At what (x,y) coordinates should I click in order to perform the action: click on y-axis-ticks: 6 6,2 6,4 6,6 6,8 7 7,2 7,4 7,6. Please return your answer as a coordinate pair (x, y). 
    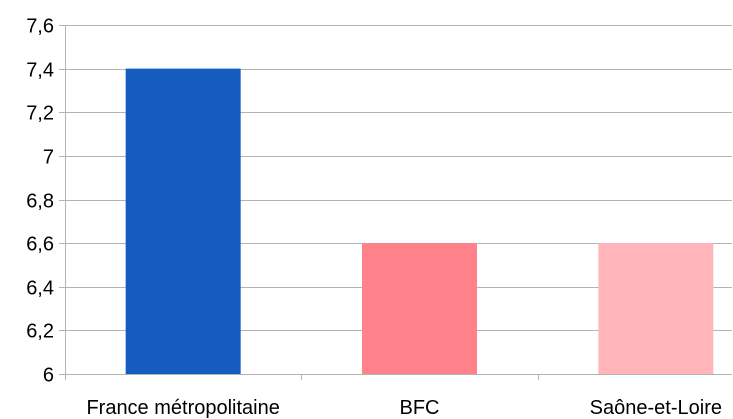
    Looking at the image, I should click on (45, 201).